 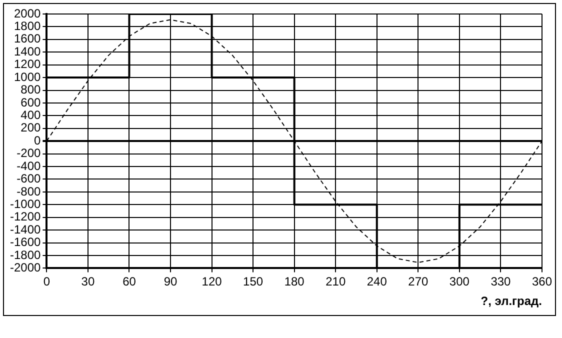 What do you see at coordinates (28, 51) in the screenshot?
I see `y-tick-label: 1400` at bounding box center [28, 51].